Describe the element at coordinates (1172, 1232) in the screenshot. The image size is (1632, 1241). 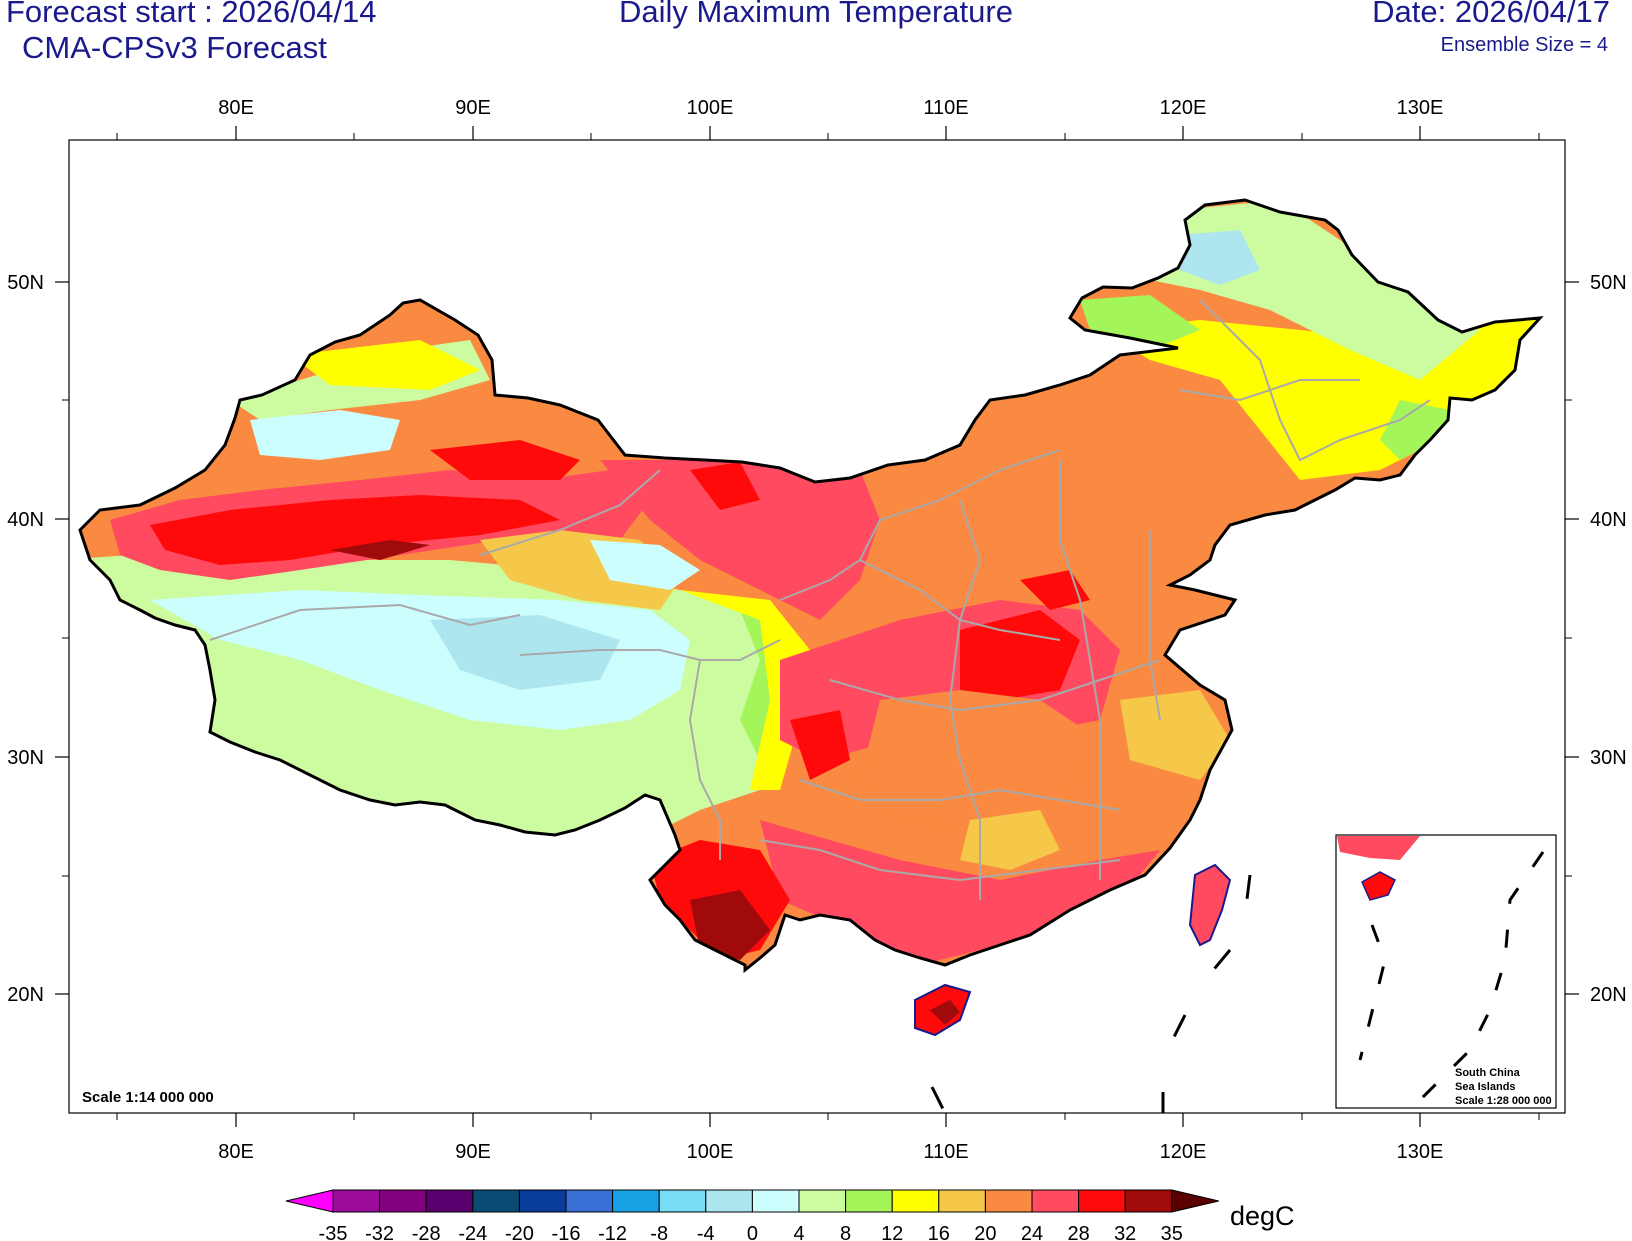
I see `colorbar-tick-label: 35` at that location.